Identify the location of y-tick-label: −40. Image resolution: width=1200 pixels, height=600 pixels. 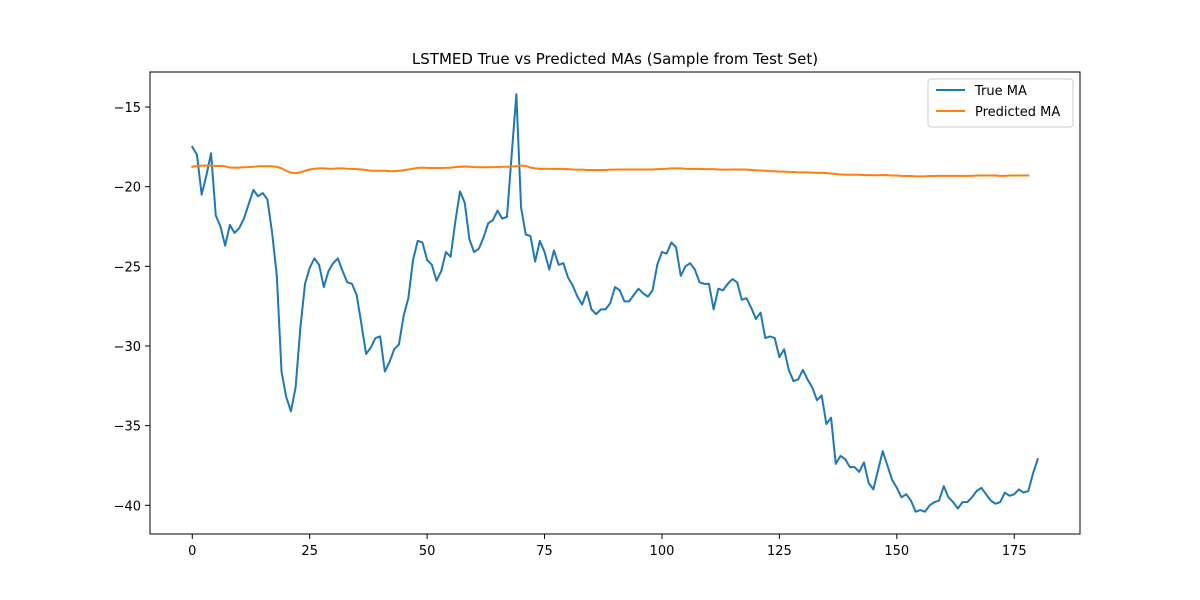
(127, 506).